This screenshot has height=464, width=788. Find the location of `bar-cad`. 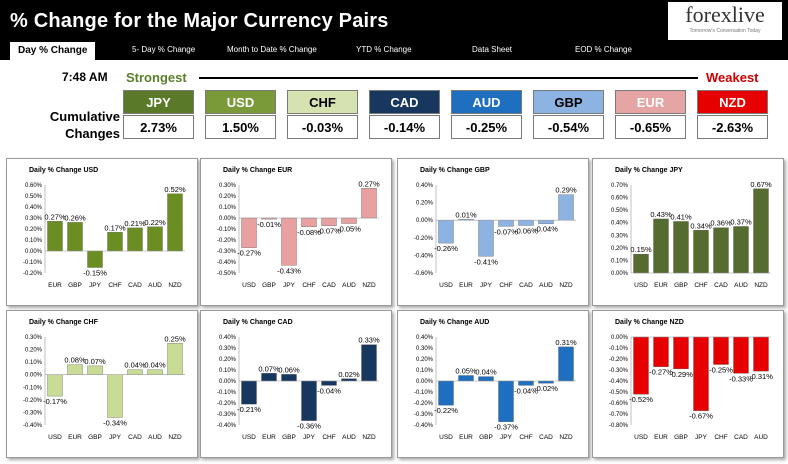

bar-cad is located at coordinates (135, 372).